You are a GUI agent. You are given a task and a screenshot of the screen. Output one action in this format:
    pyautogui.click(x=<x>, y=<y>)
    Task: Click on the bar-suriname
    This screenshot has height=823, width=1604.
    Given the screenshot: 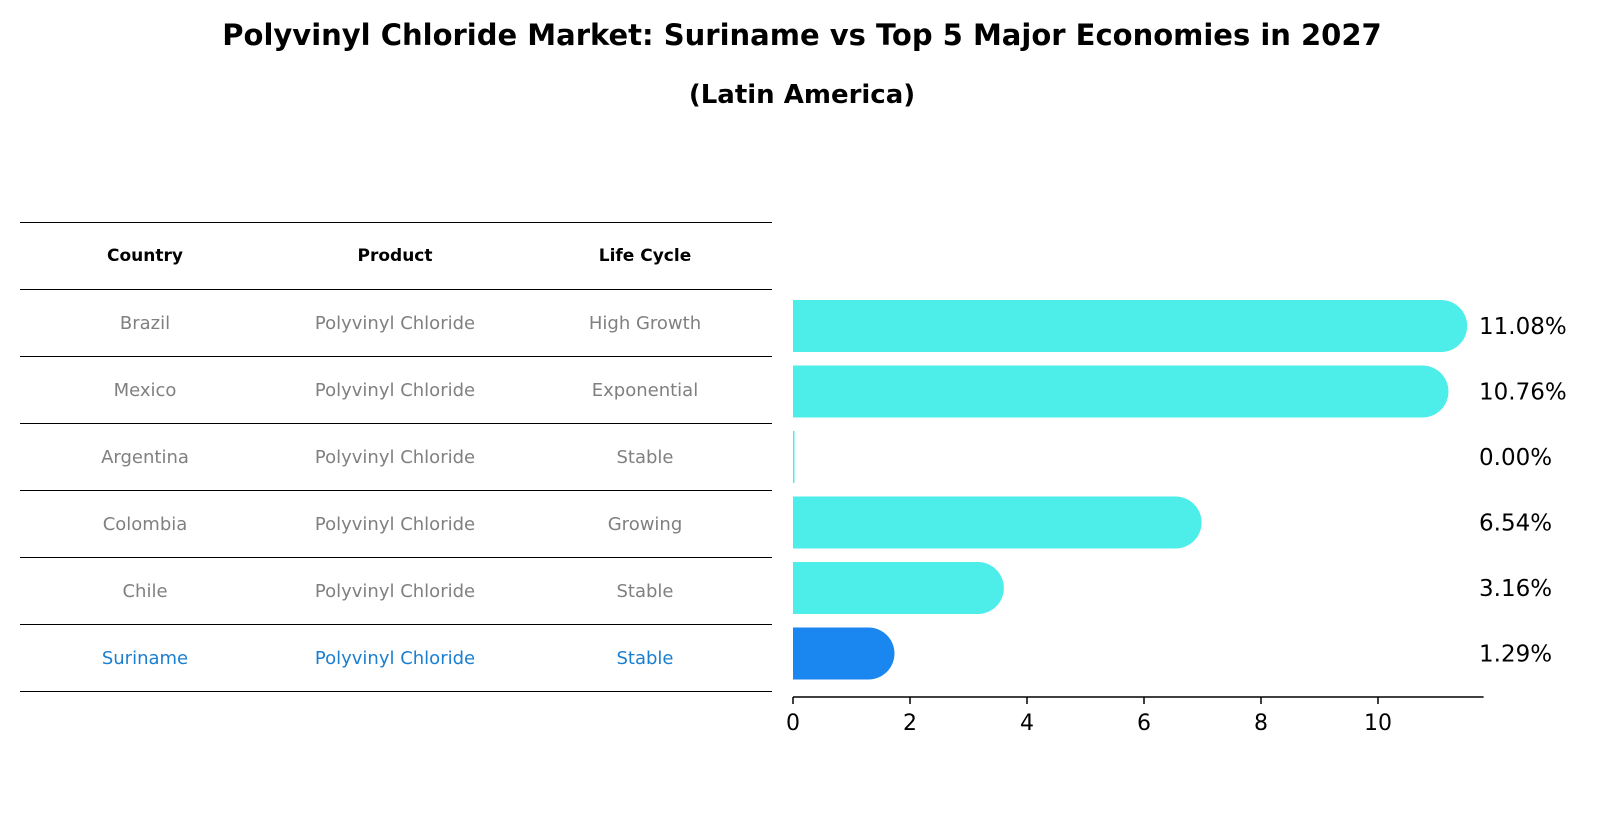 What is the action you would take?
    pyautogui.click(x=844, y=653)
    